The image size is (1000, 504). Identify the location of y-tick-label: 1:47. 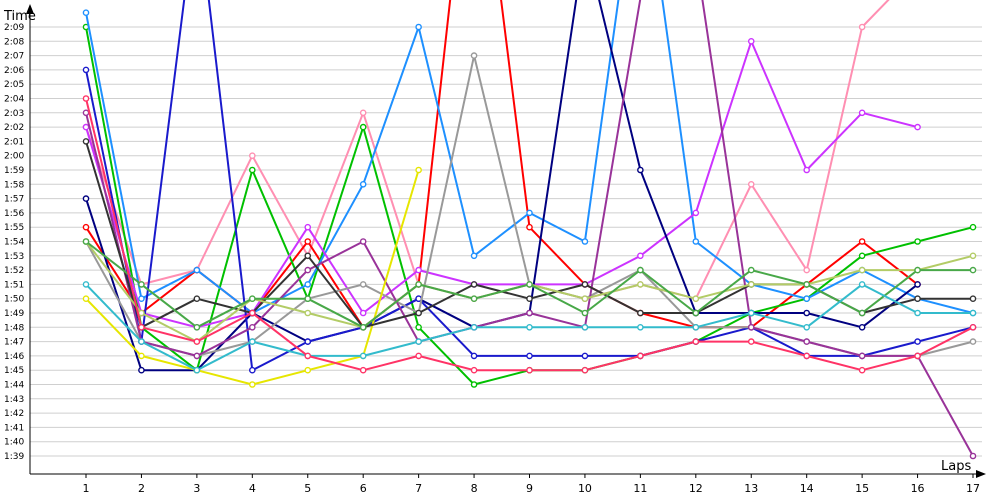
(14, 343).